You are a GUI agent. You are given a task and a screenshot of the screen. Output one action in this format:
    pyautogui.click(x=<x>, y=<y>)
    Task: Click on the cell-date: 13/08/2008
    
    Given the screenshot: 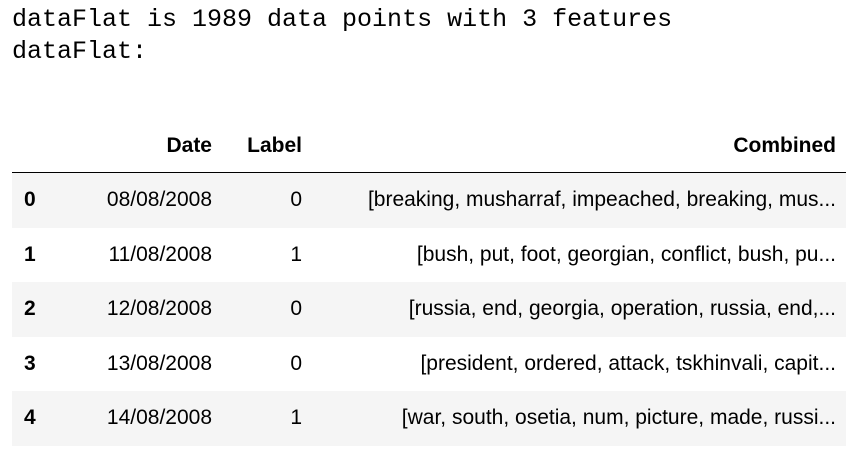 What is the action you would take?
    pyautogui.click(x=159, y=363)
    